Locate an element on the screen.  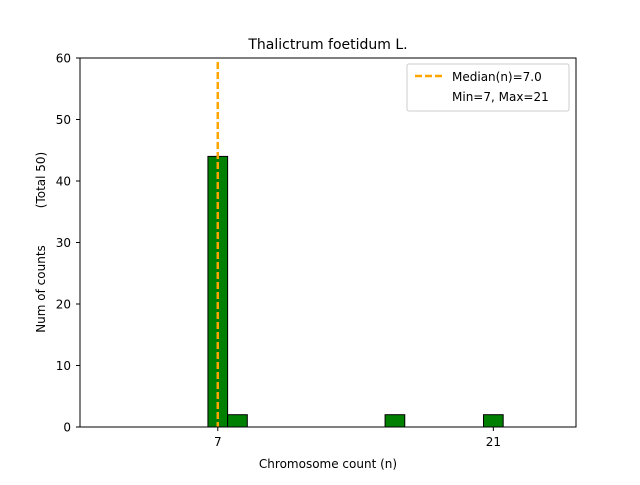
y-tick-label: 30 is located at coordinates (63, 243).